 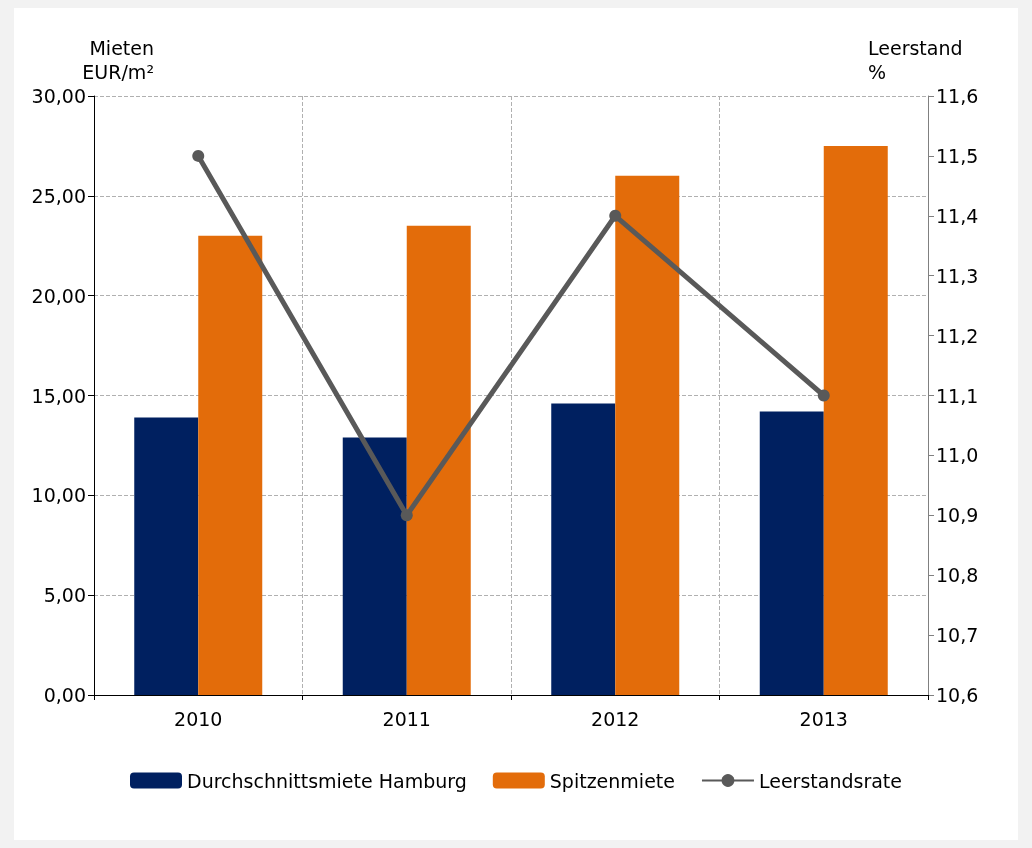 I want to click on y2-tick-label: 10,7, so click(x=957, y=635).